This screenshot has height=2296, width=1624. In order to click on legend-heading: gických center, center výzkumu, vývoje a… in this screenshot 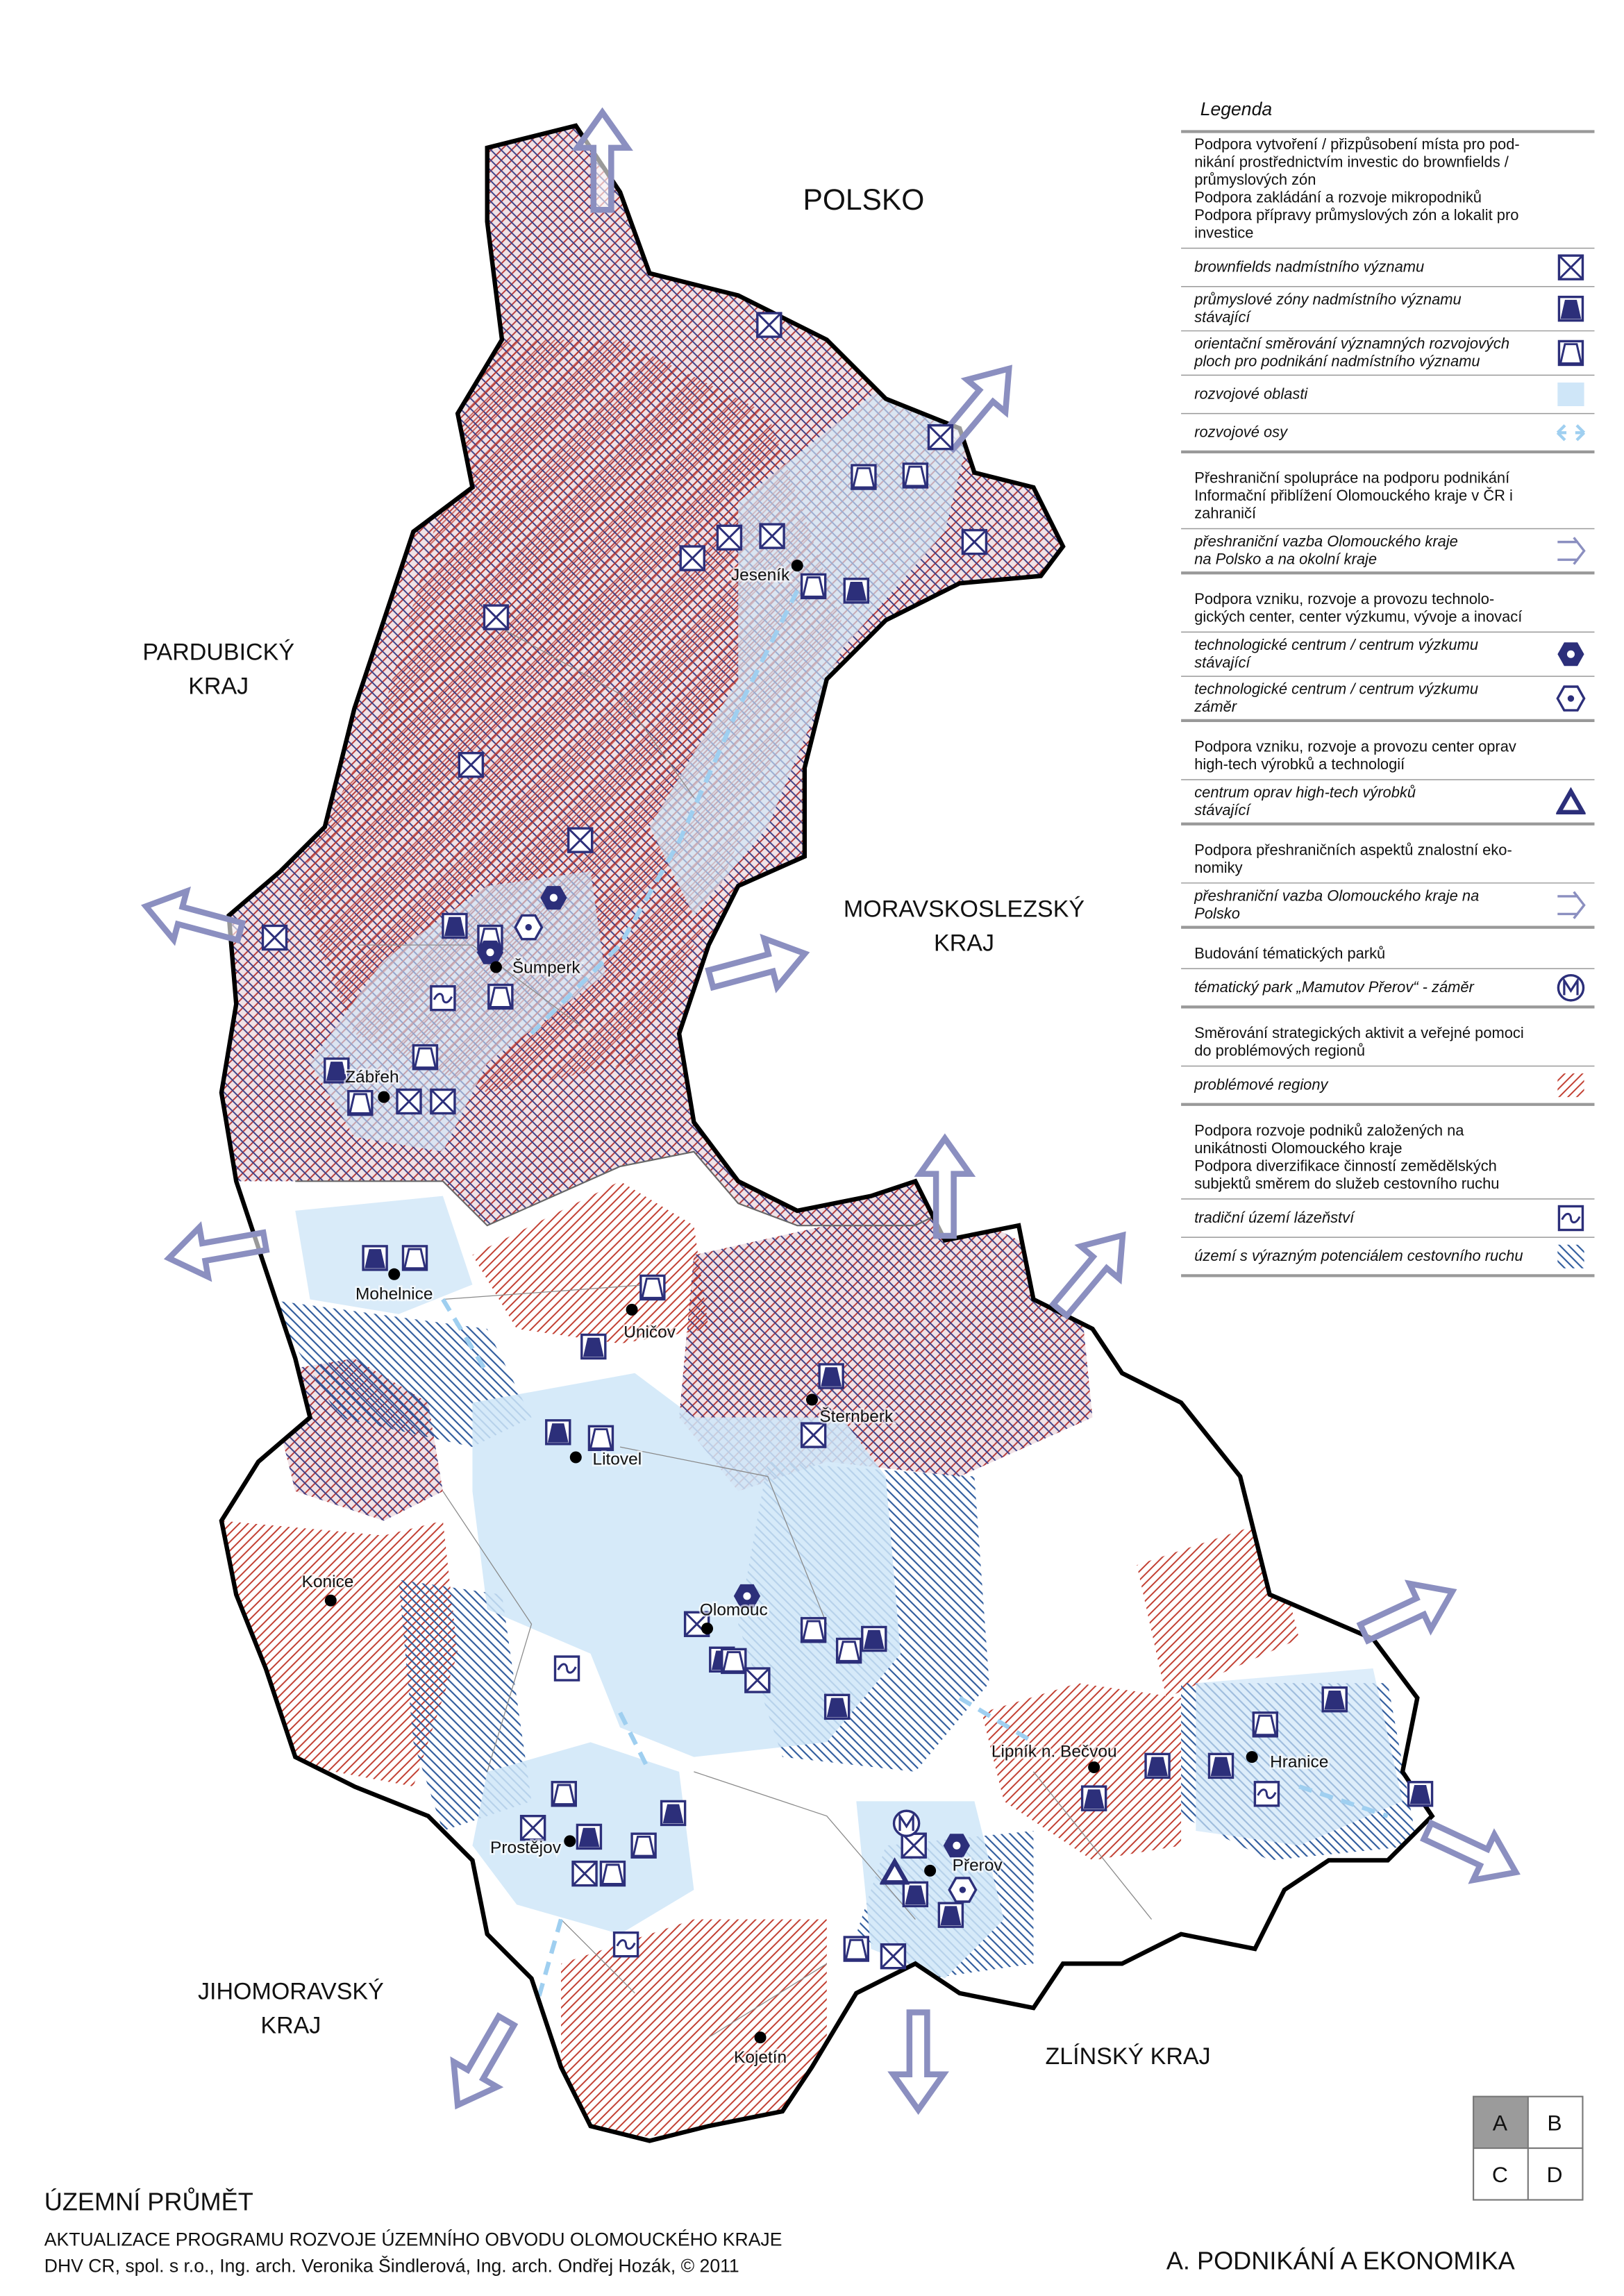, I will do `click(1358, 616)`.